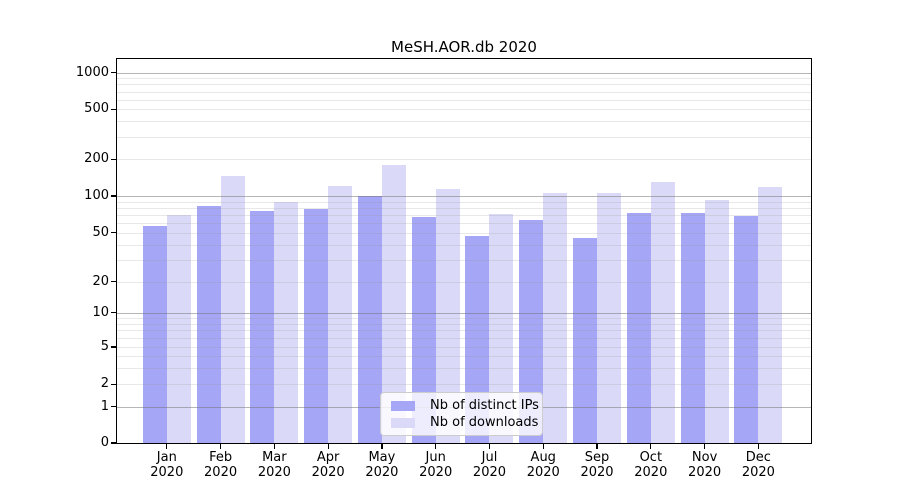 The image size is (900, 500). I want to click on x-tick-label: Oct 2020, so click(651, 465).